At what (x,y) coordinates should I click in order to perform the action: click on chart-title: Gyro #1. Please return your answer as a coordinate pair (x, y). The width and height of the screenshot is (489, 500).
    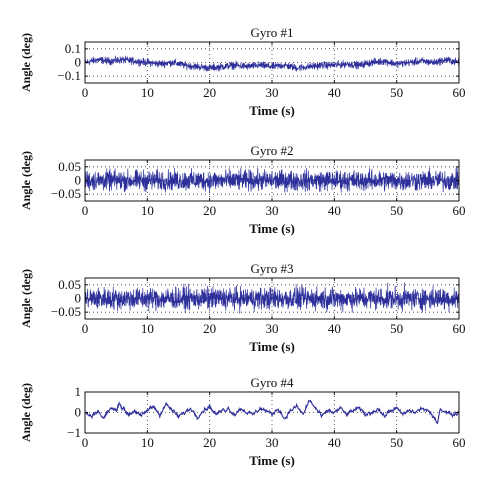
    Looking at the image, I should click on (272, 32).